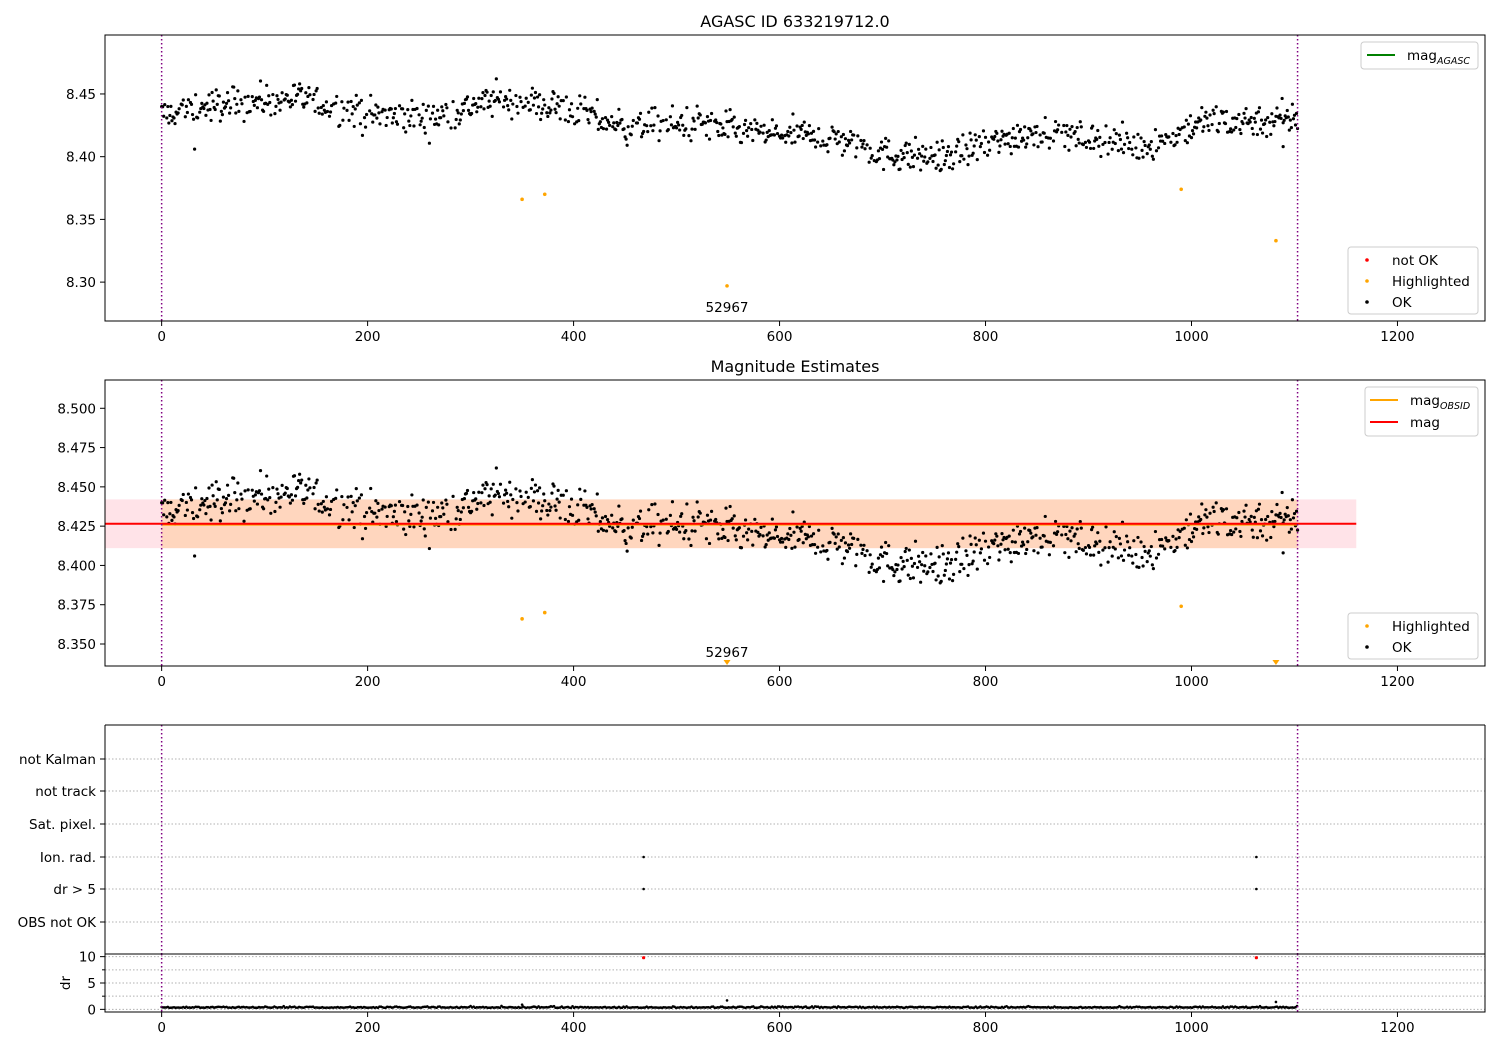 This screenshot has width=1500, height=1050. Describe the element at coordinates (1440, 402) in the screenshot. I see `legend-label: magOBSID` at that location.